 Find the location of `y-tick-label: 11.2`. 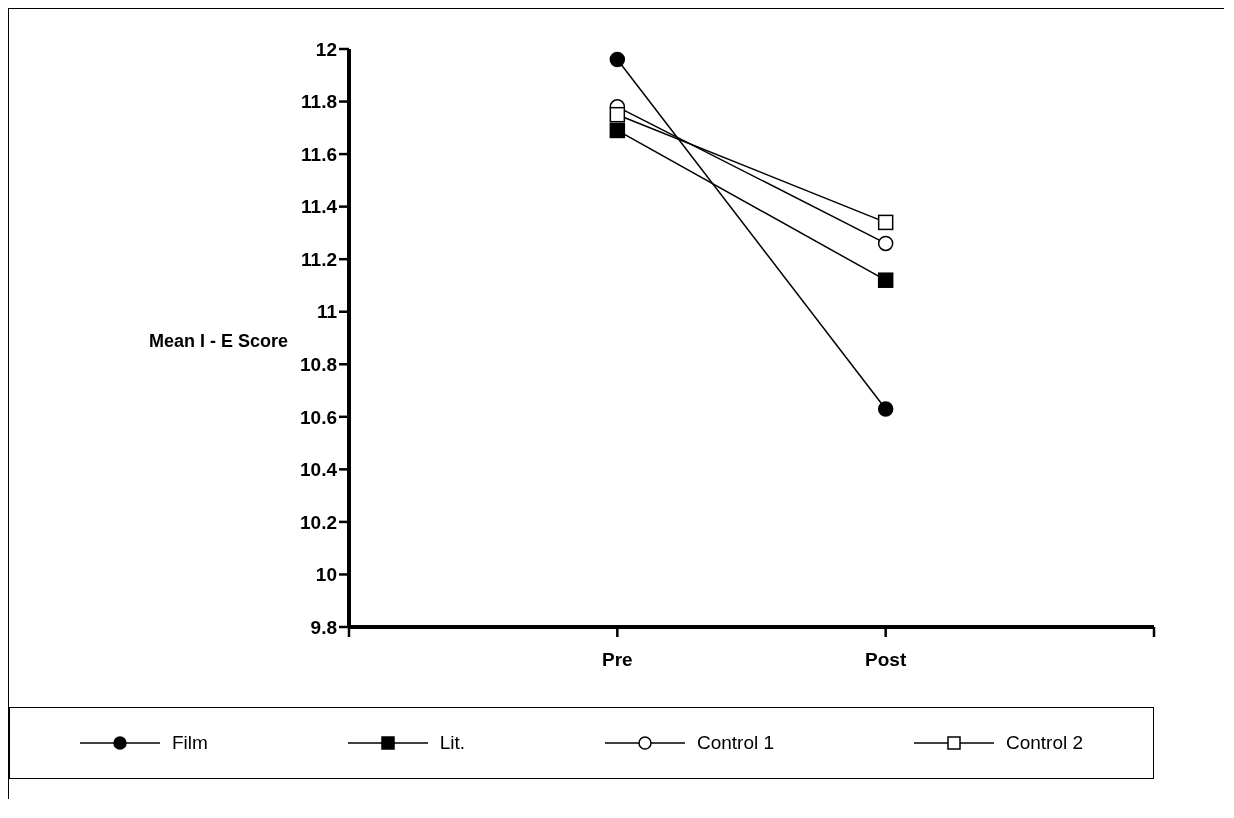

y-tick-label: 11.2 is located at coordinates (319, 259).